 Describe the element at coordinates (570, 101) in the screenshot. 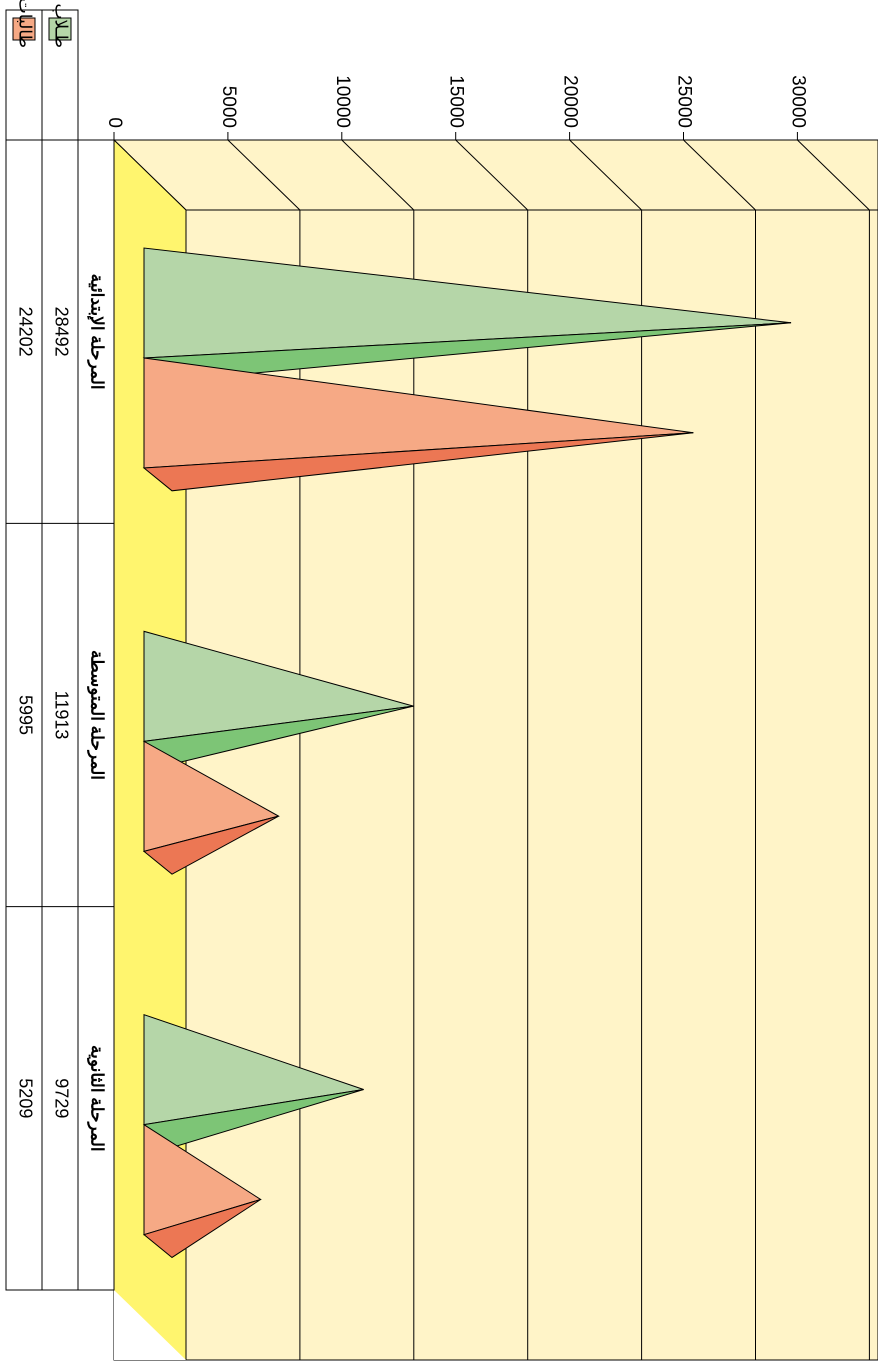

I see `tick-label: 20000` at that location.